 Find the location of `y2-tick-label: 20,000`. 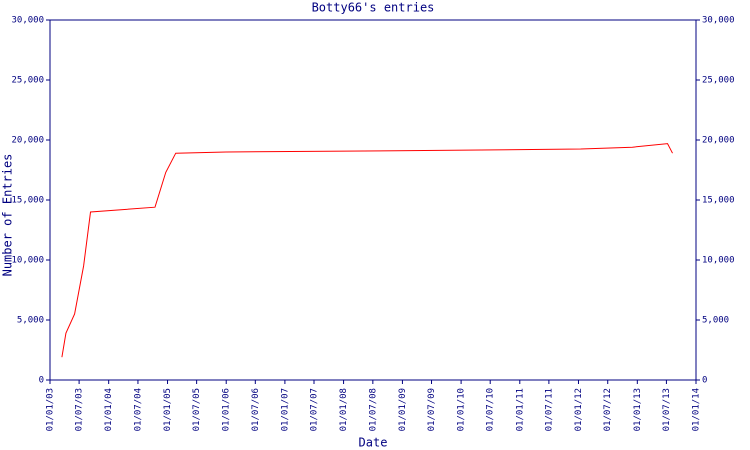

y2-tick-label: 20,000 is located at coordinates (718, 141).